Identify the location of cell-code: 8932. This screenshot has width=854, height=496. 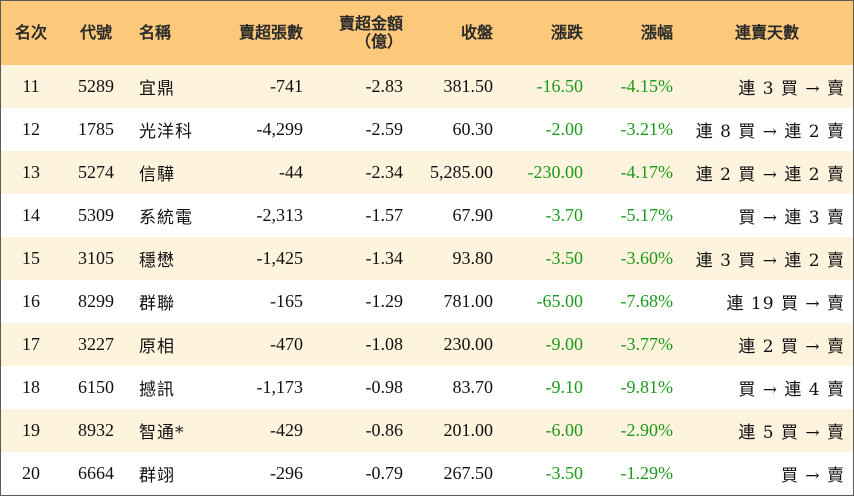
(96, 430).